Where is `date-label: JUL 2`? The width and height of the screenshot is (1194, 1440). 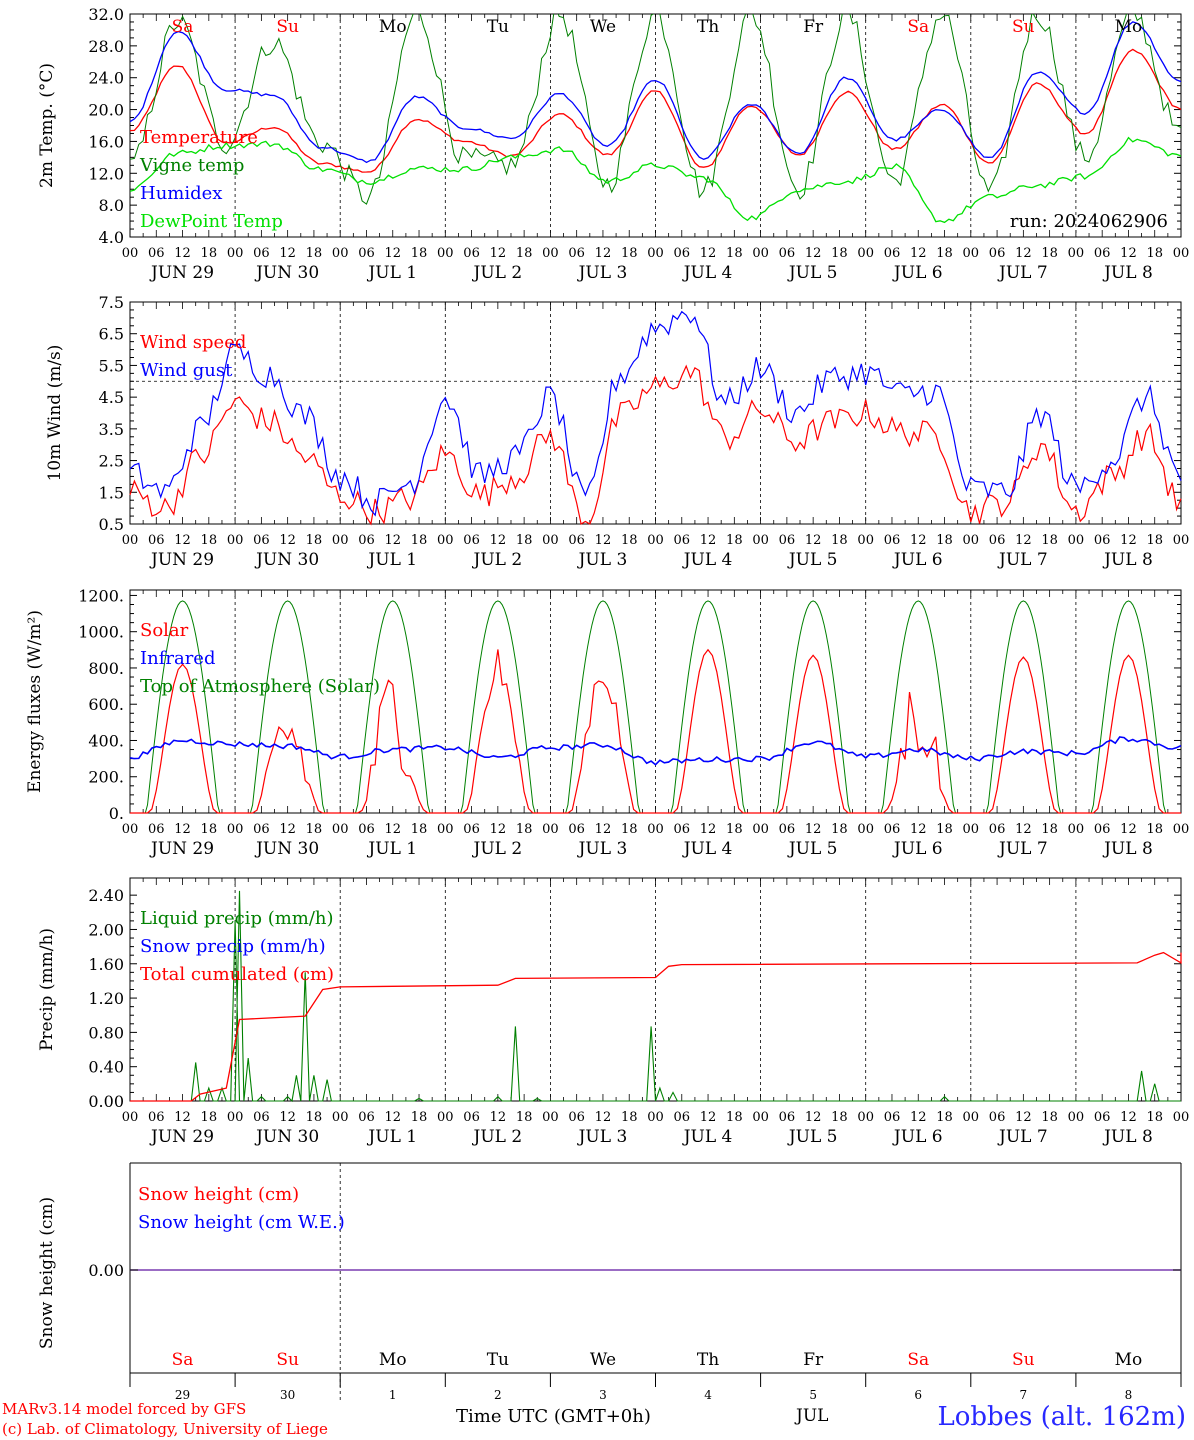
date-label: JUL 2 is located at coordinates (497, 560).